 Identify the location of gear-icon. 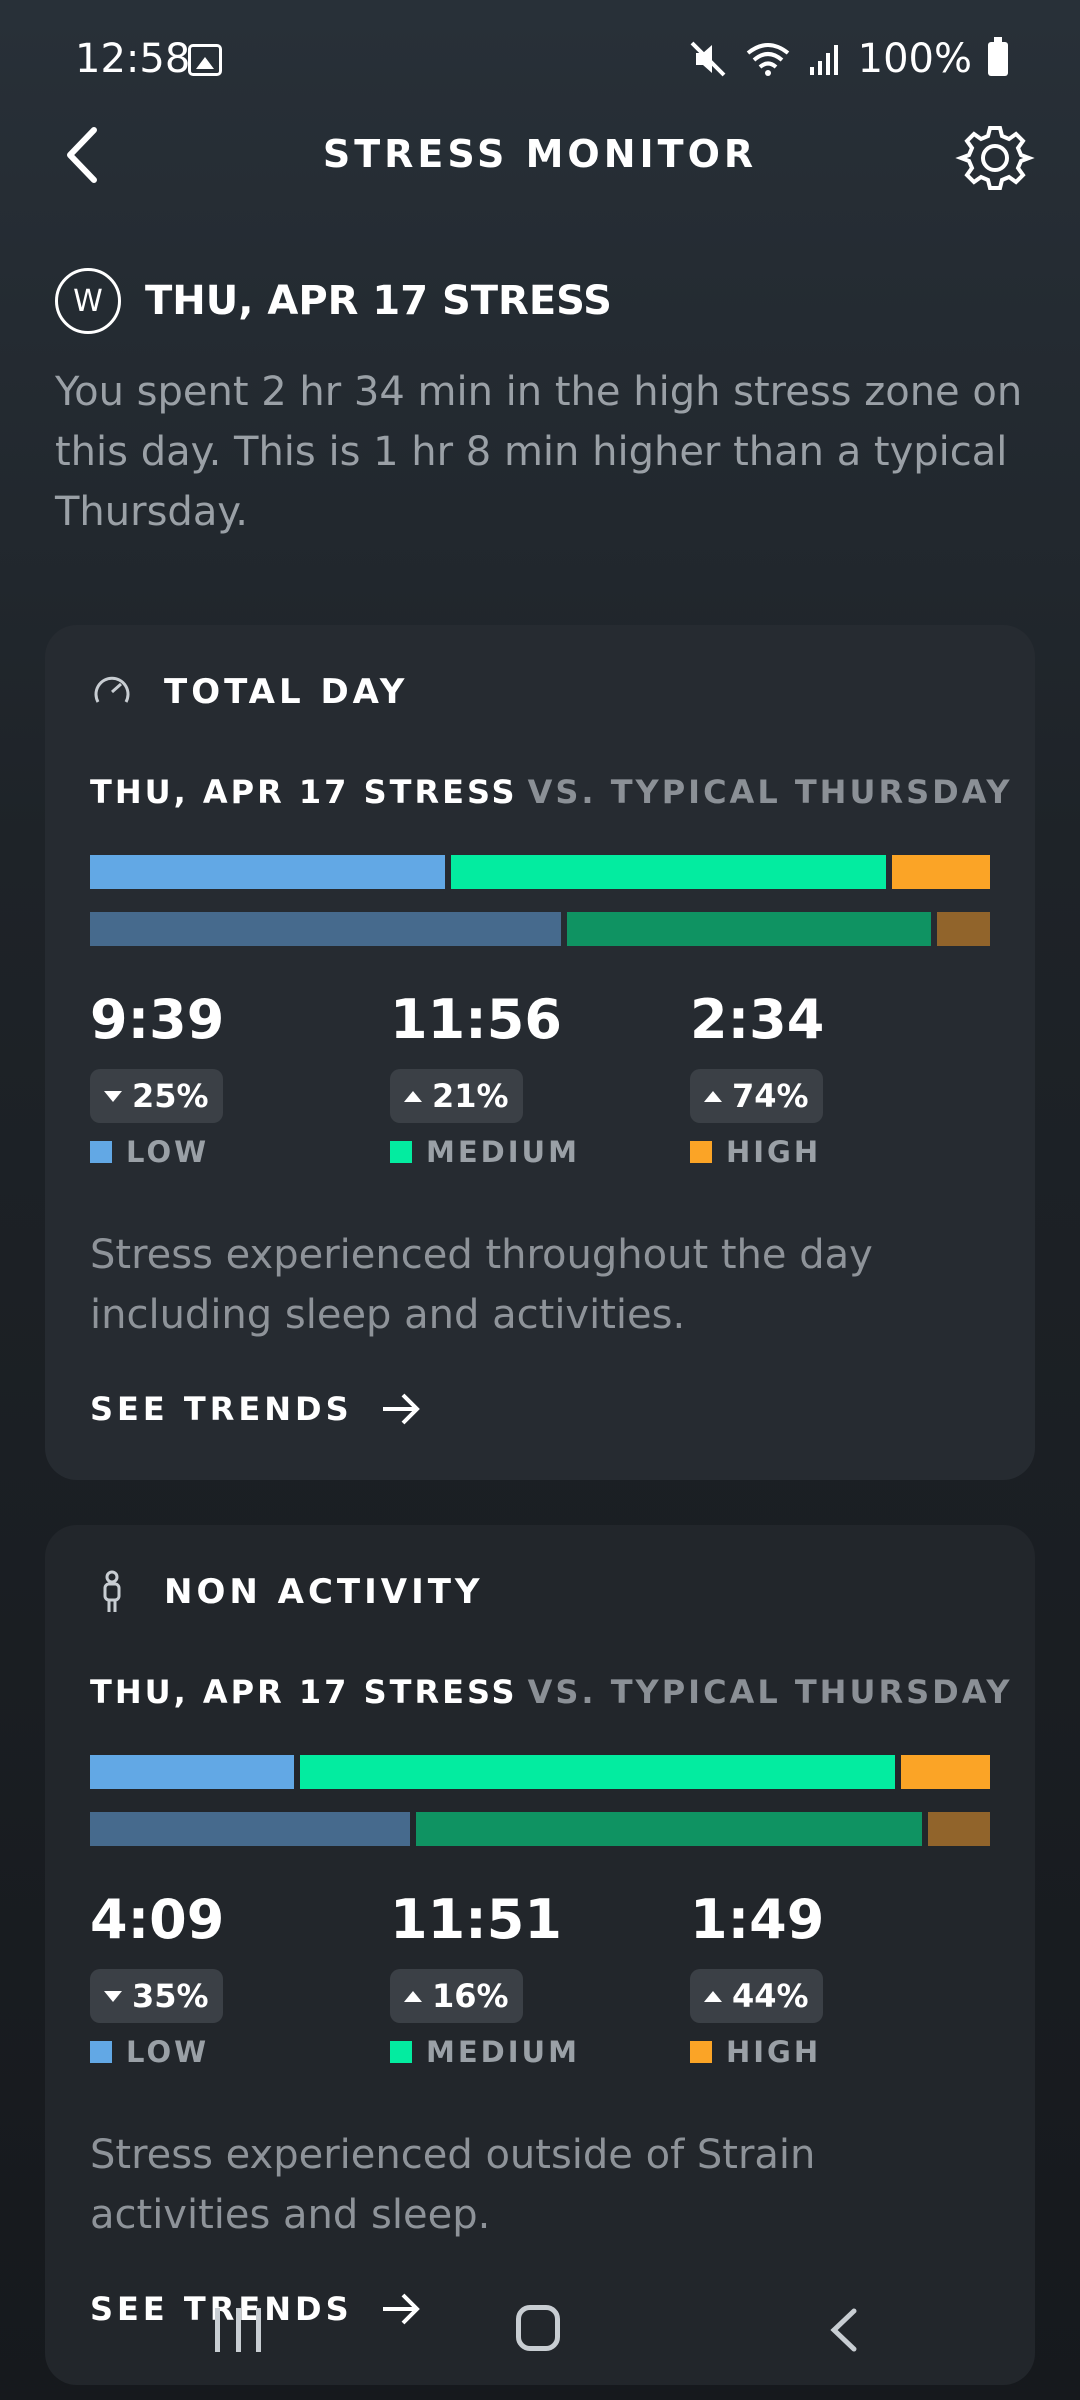
(995, 158).